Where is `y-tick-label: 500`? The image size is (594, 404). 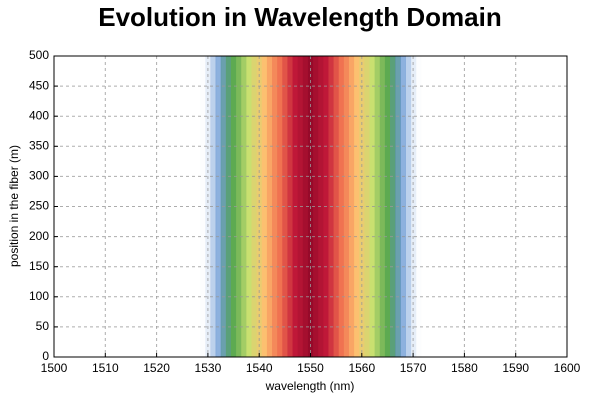
y-tick-label: 500 is located at coordinates (39, 55).